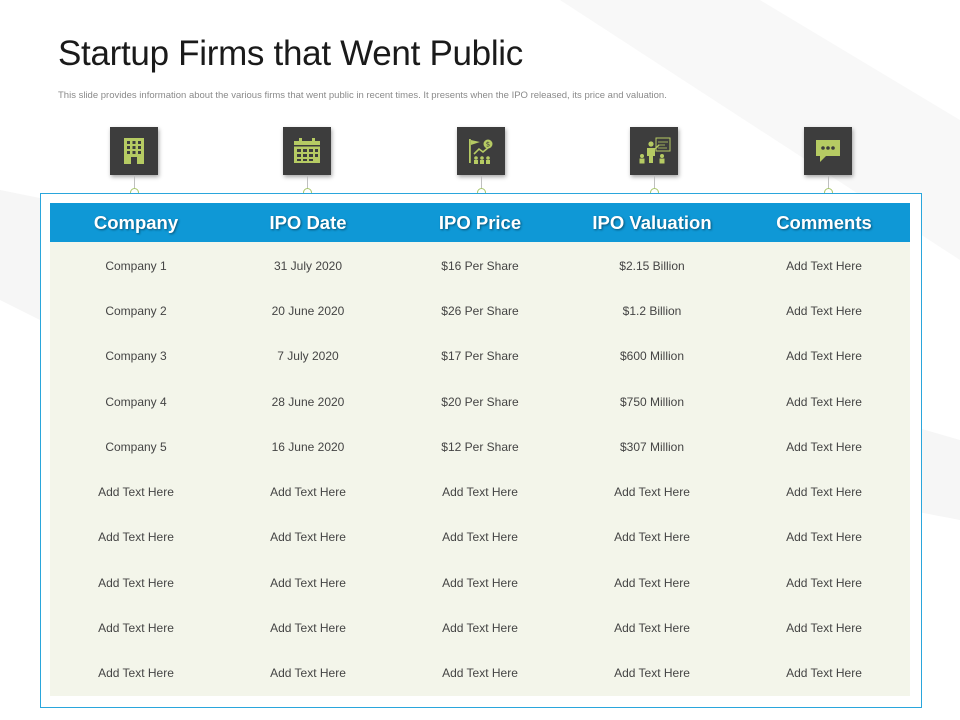  Describe the element at coordinates (652, 401) in the screenshot. I see `table-cell: $750 Million` at that location.